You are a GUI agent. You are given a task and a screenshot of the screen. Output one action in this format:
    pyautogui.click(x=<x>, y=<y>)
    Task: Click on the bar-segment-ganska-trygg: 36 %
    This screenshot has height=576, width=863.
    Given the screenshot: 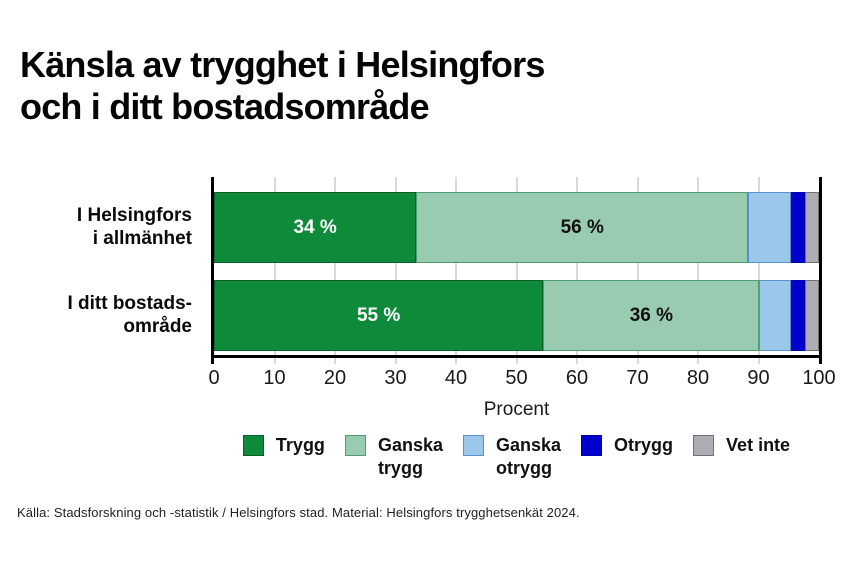 What is the action you would take?
    pyautogui.click(x=651, y=315)
    